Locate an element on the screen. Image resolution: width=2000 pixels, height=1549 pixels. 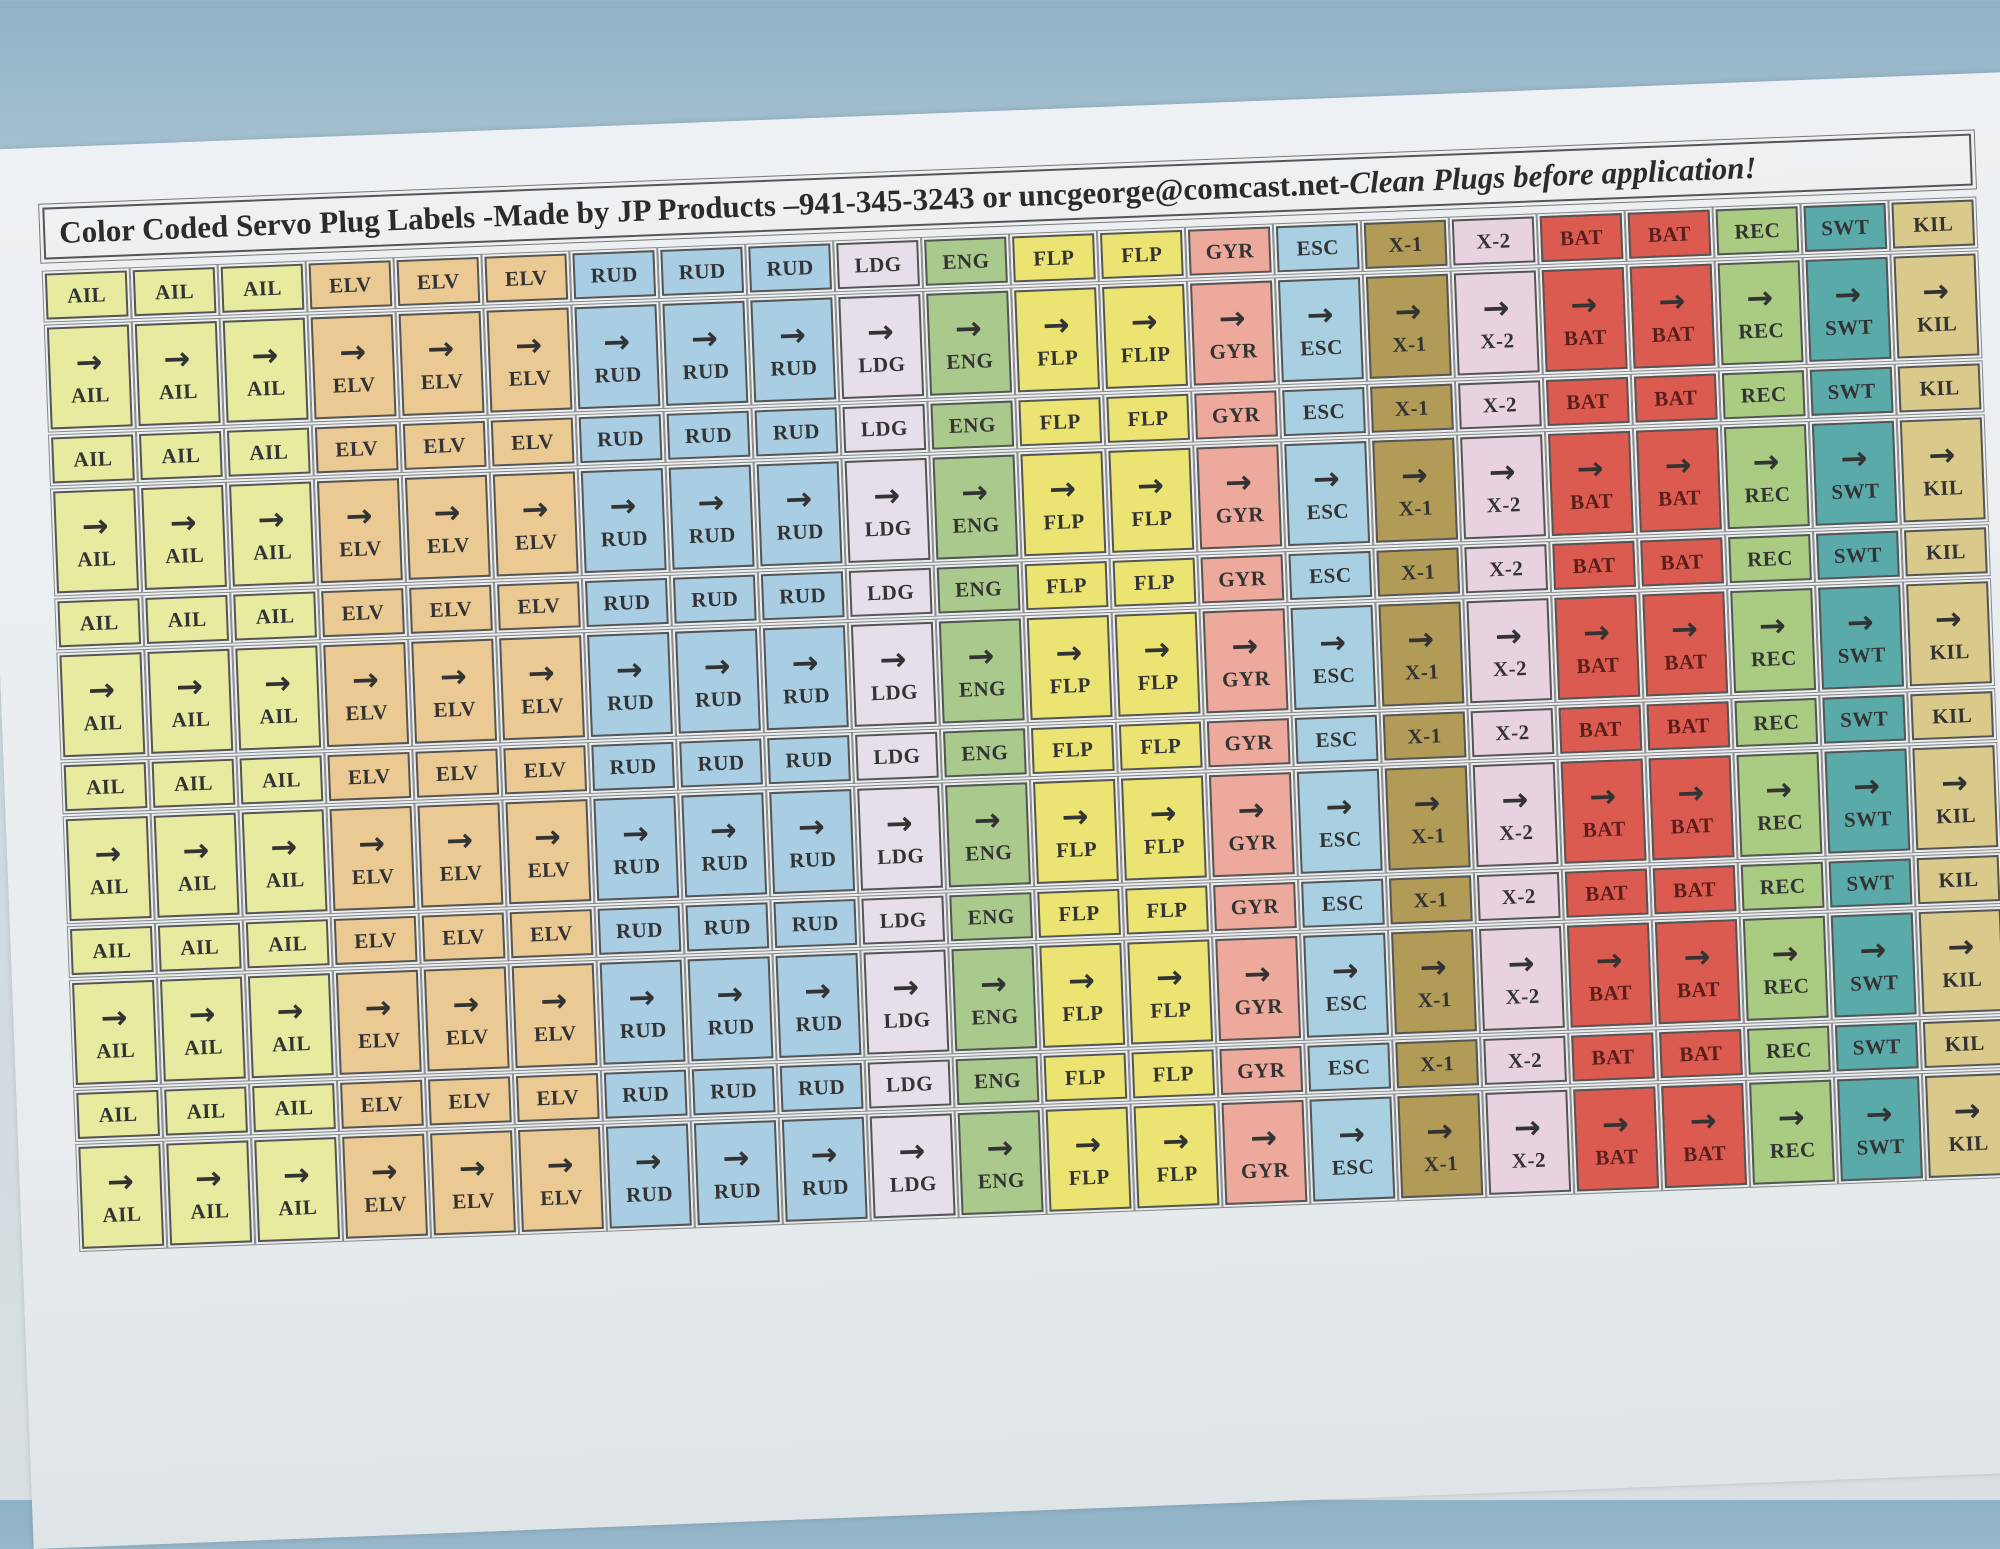
label-tall-bat: → BAT is located at coordinates (1678, 480).